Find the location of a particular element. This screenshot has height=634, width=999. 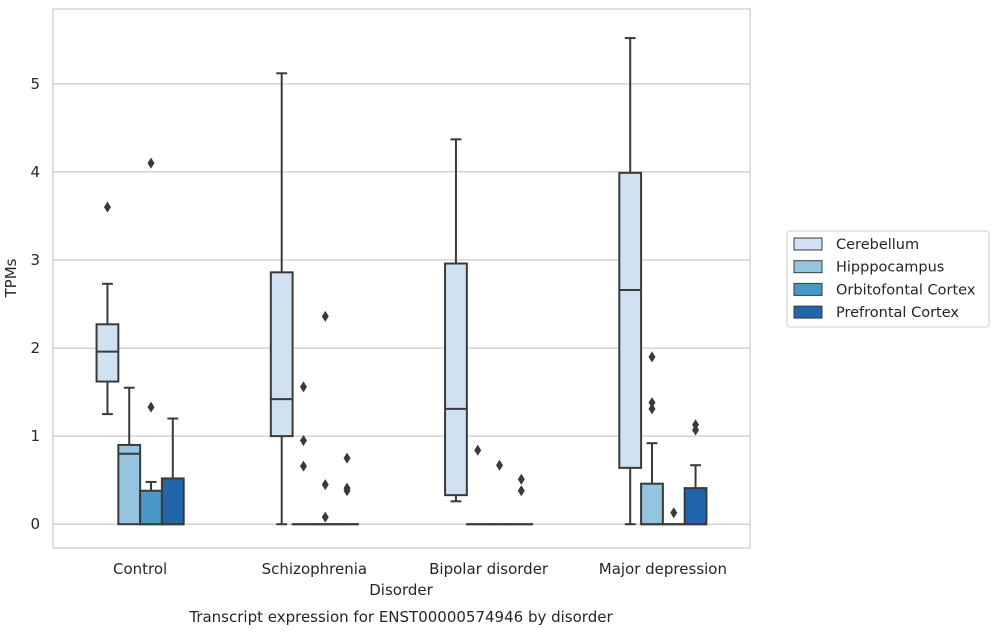

x-tick-label: Major depression is located at coordinates (663, 569).